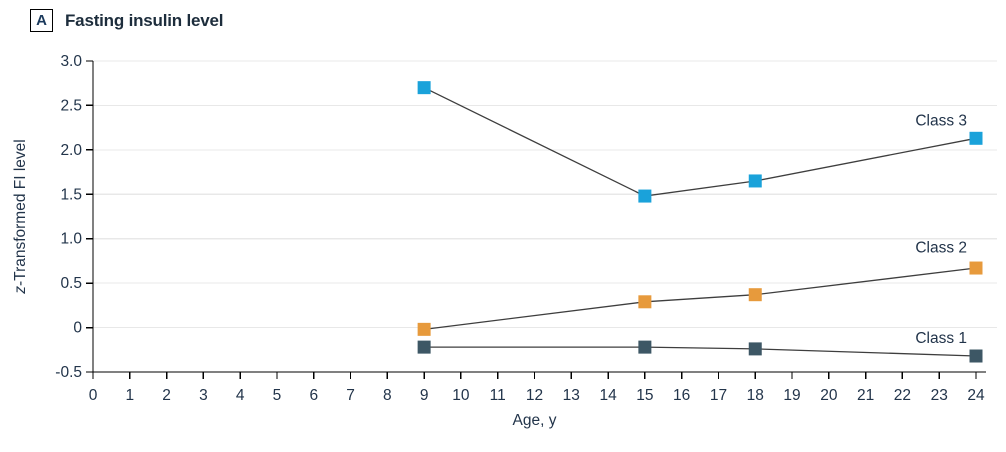 The height and width of the screenshot is (452, 1006). What do you see at coordinates (644, 395) in the screenshot?
I see `svg-text: 15` at bounding box center [644, 395].